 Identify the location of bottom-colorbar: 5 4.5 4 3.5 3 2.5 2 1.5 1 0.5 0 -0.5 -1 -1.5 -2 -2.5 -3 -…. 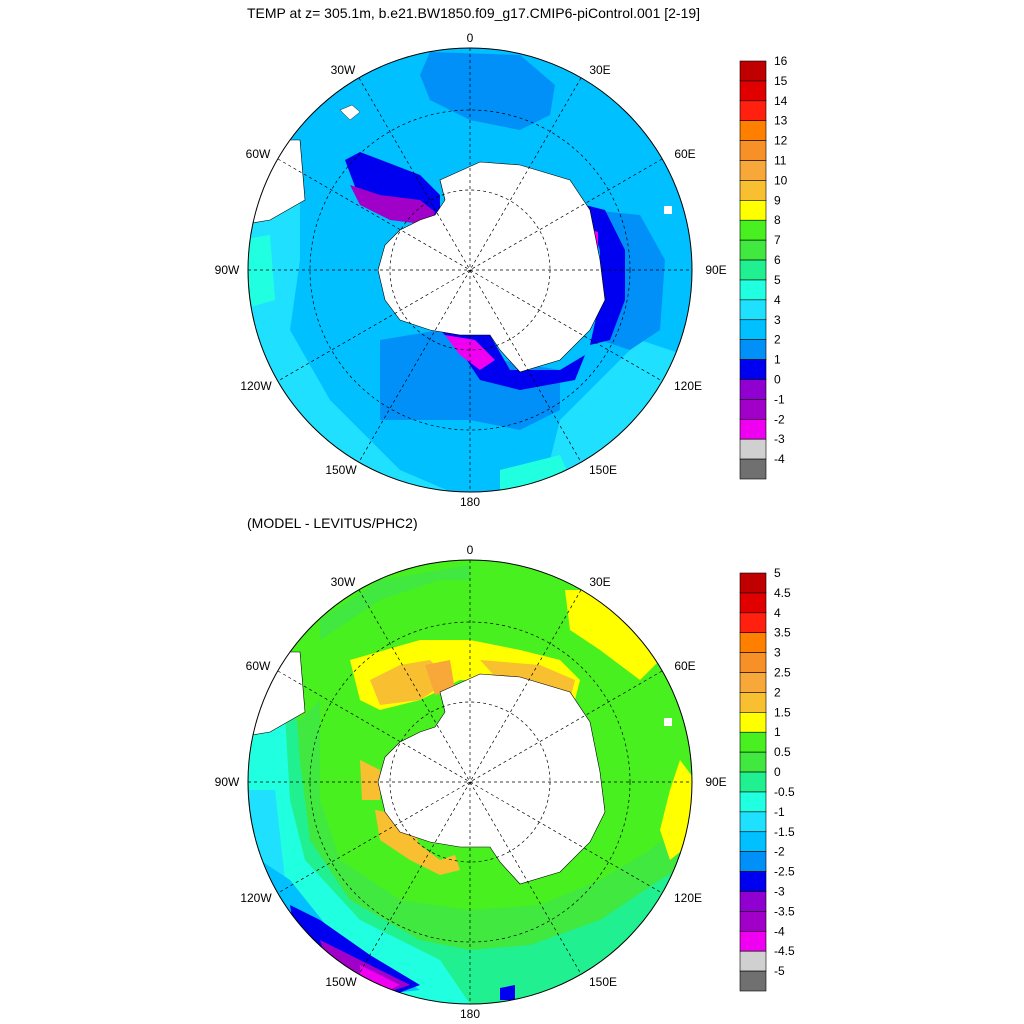
(767, 779).